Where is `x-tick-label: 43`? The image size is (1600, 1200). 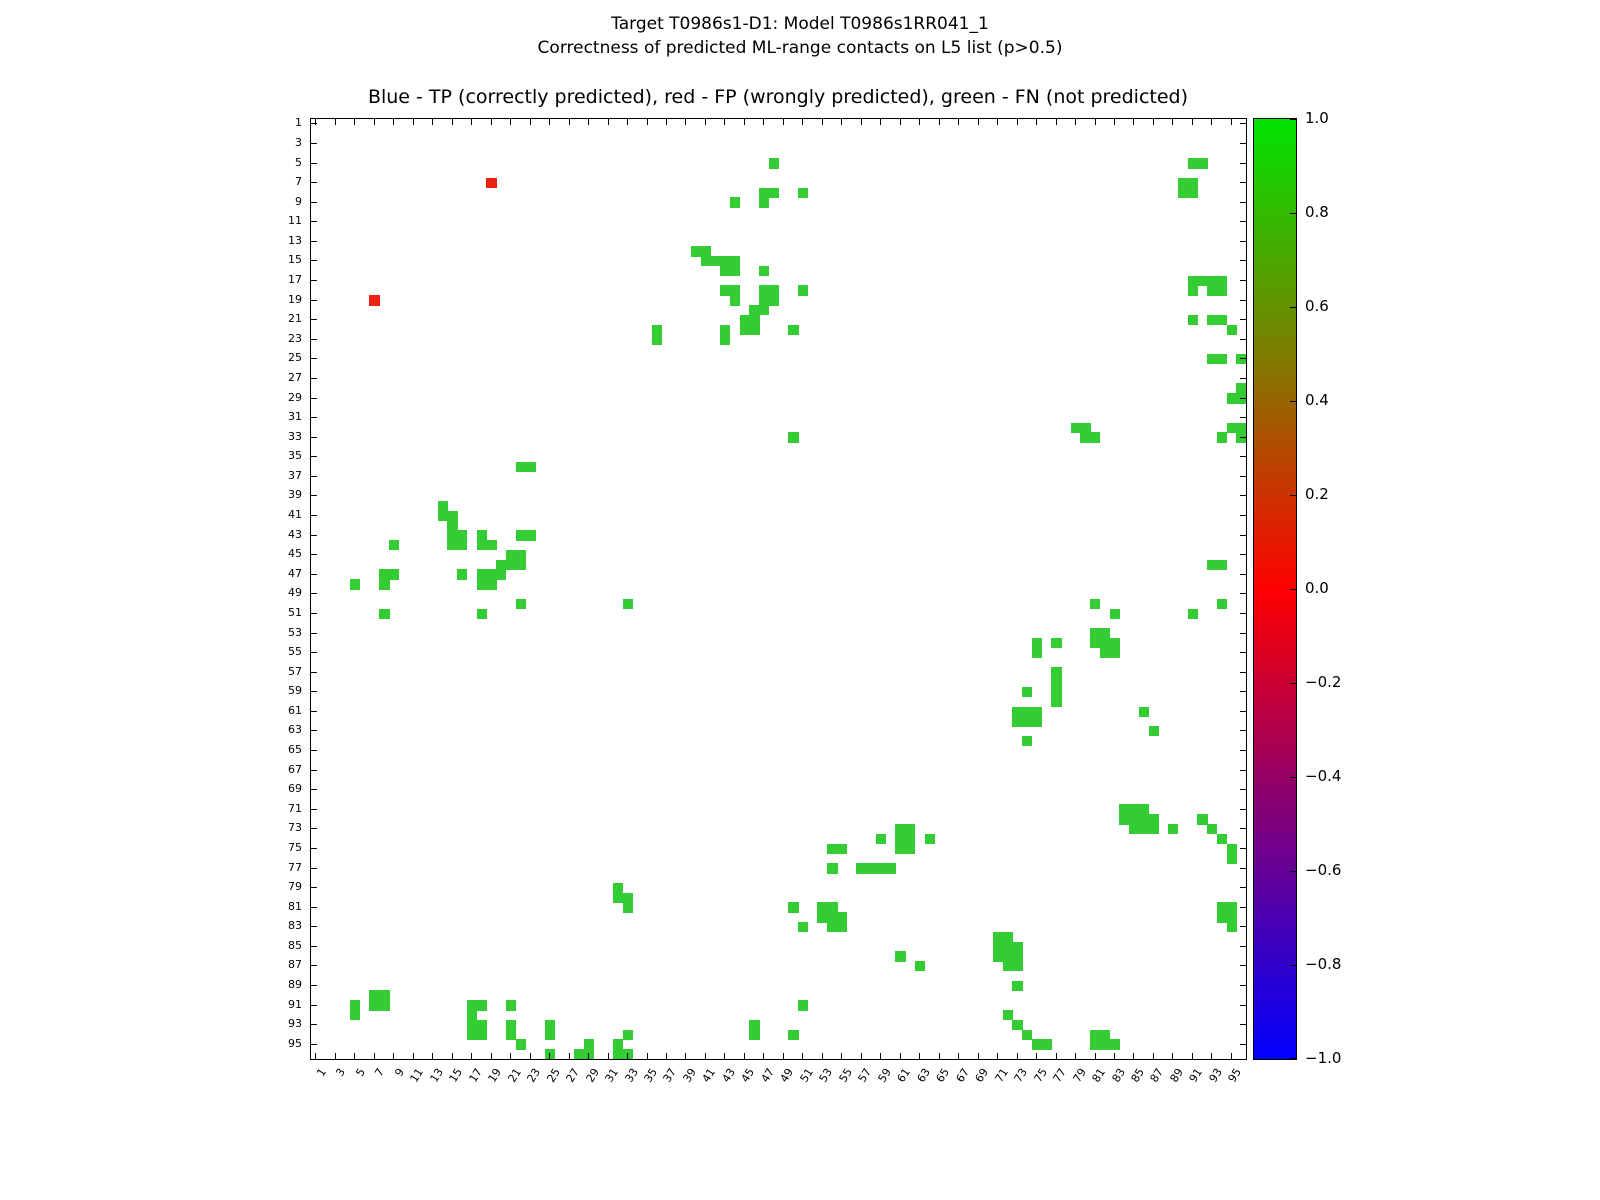 x-tick-label: 43 is located at coordinates (728, 1075).